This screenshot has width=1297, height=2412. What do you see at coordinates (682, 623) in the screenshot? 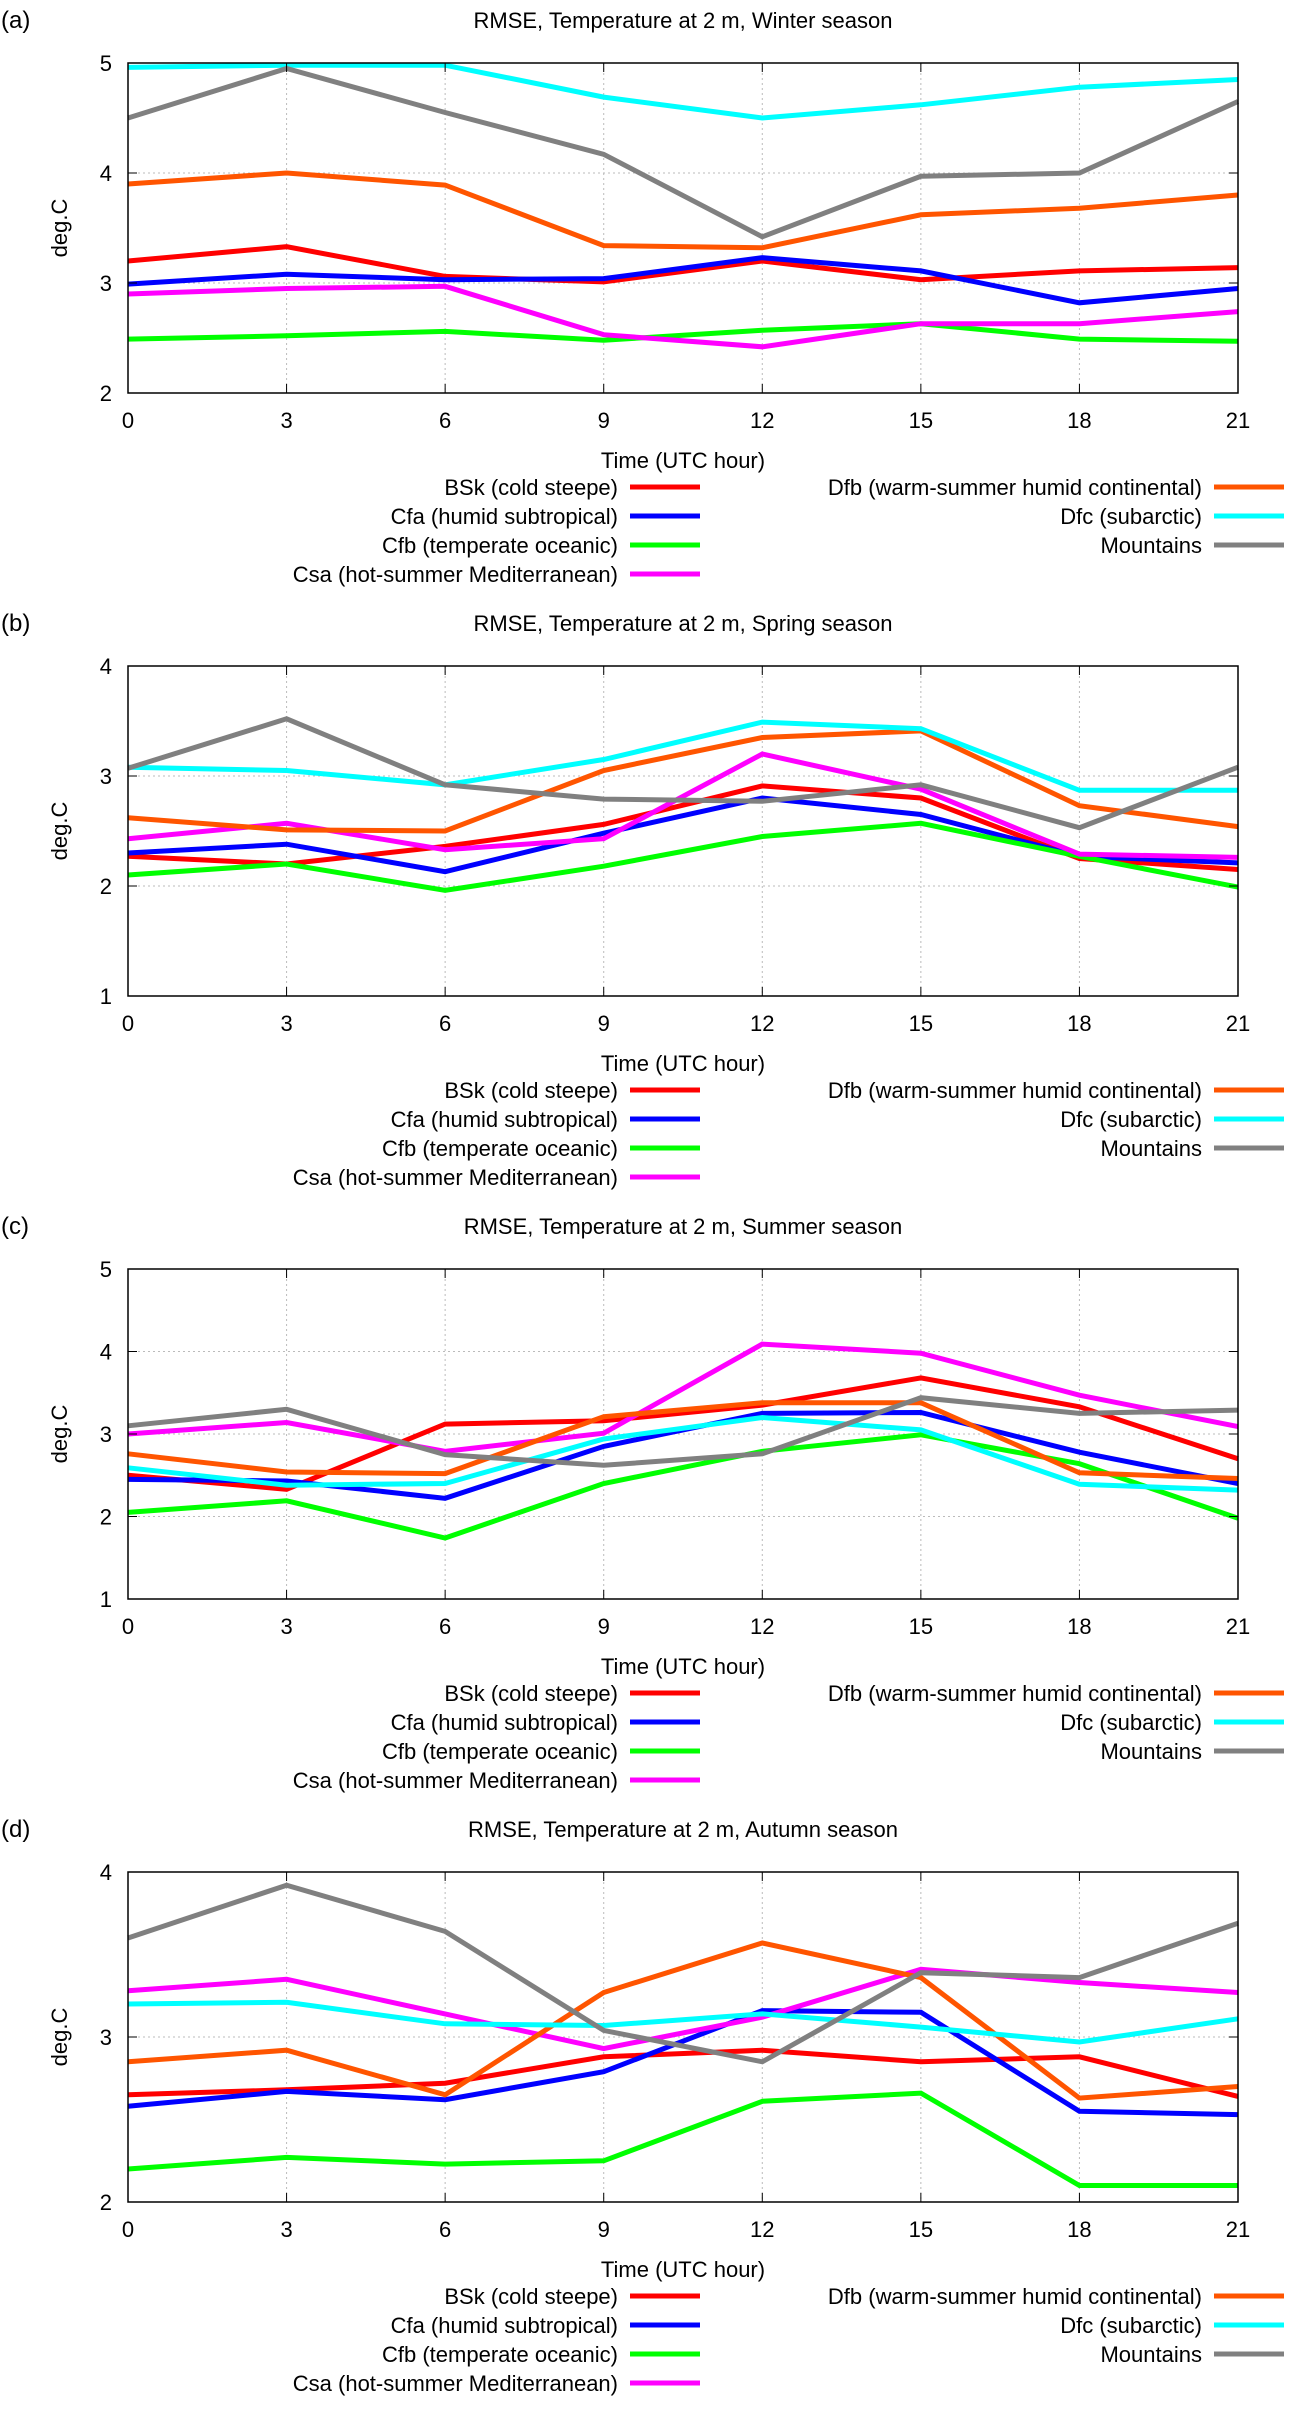
I see `chart-title: RMSE, Temperature at 2 m, Spring season` at bounding box center [682, 623].